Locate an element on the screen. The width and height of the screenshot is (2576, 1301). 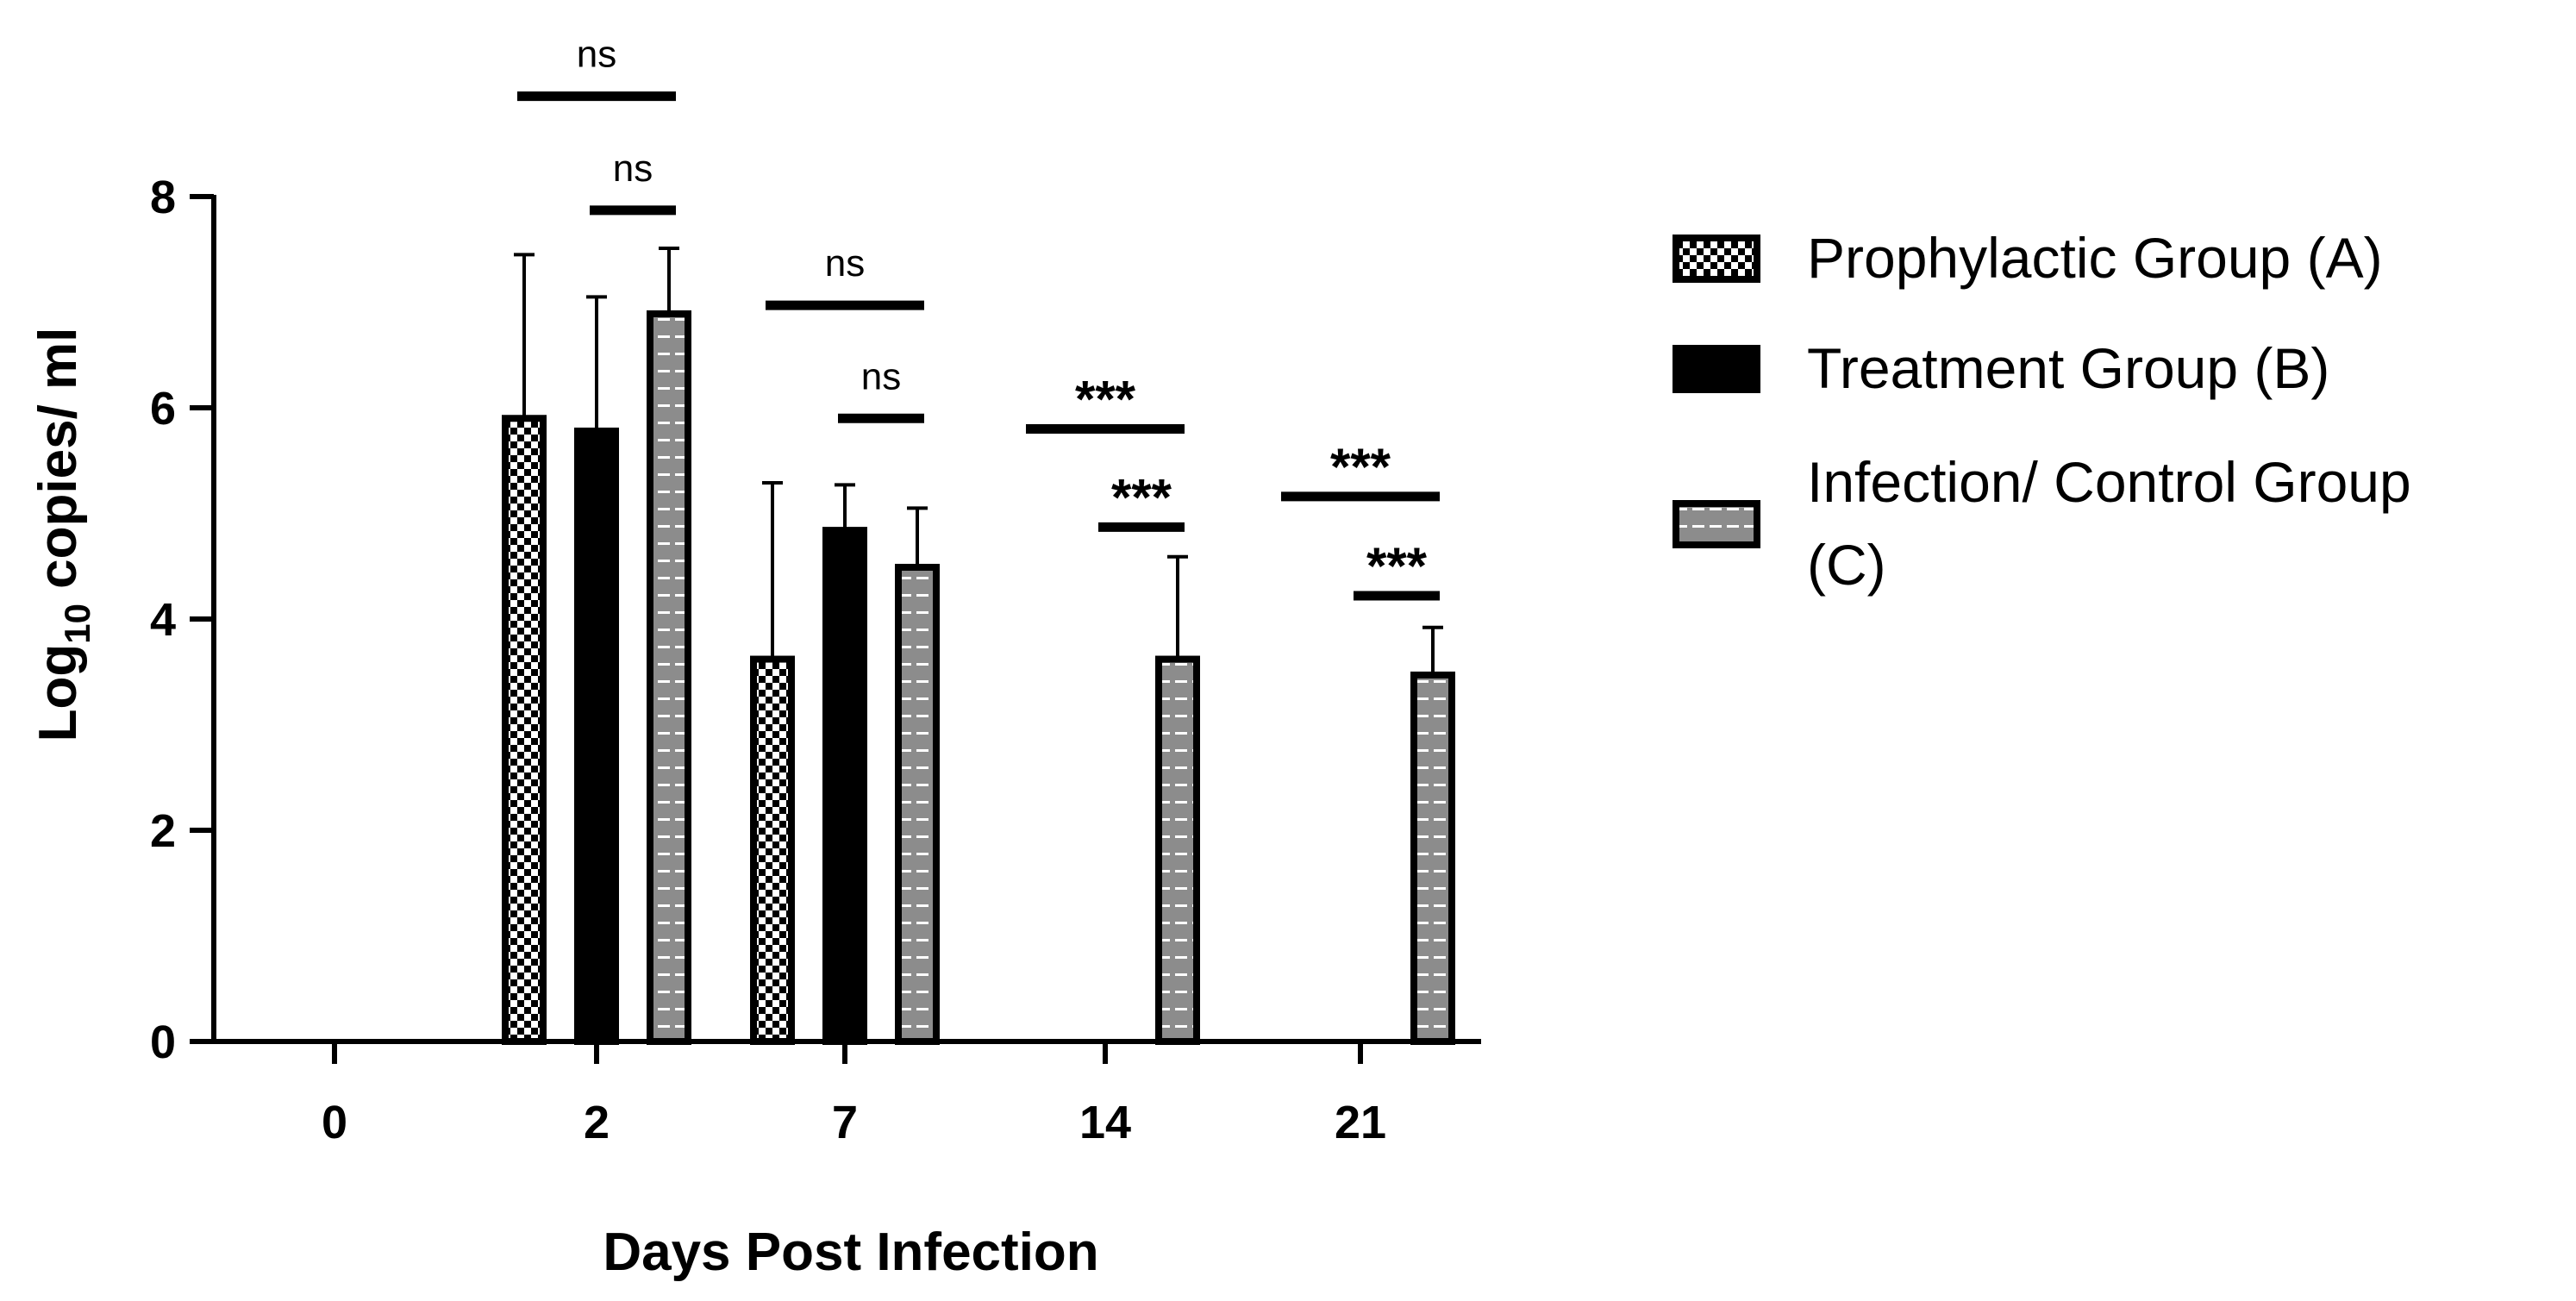
y-axis-title: Log10 copies/ ml is located at coordinates (63, 535).